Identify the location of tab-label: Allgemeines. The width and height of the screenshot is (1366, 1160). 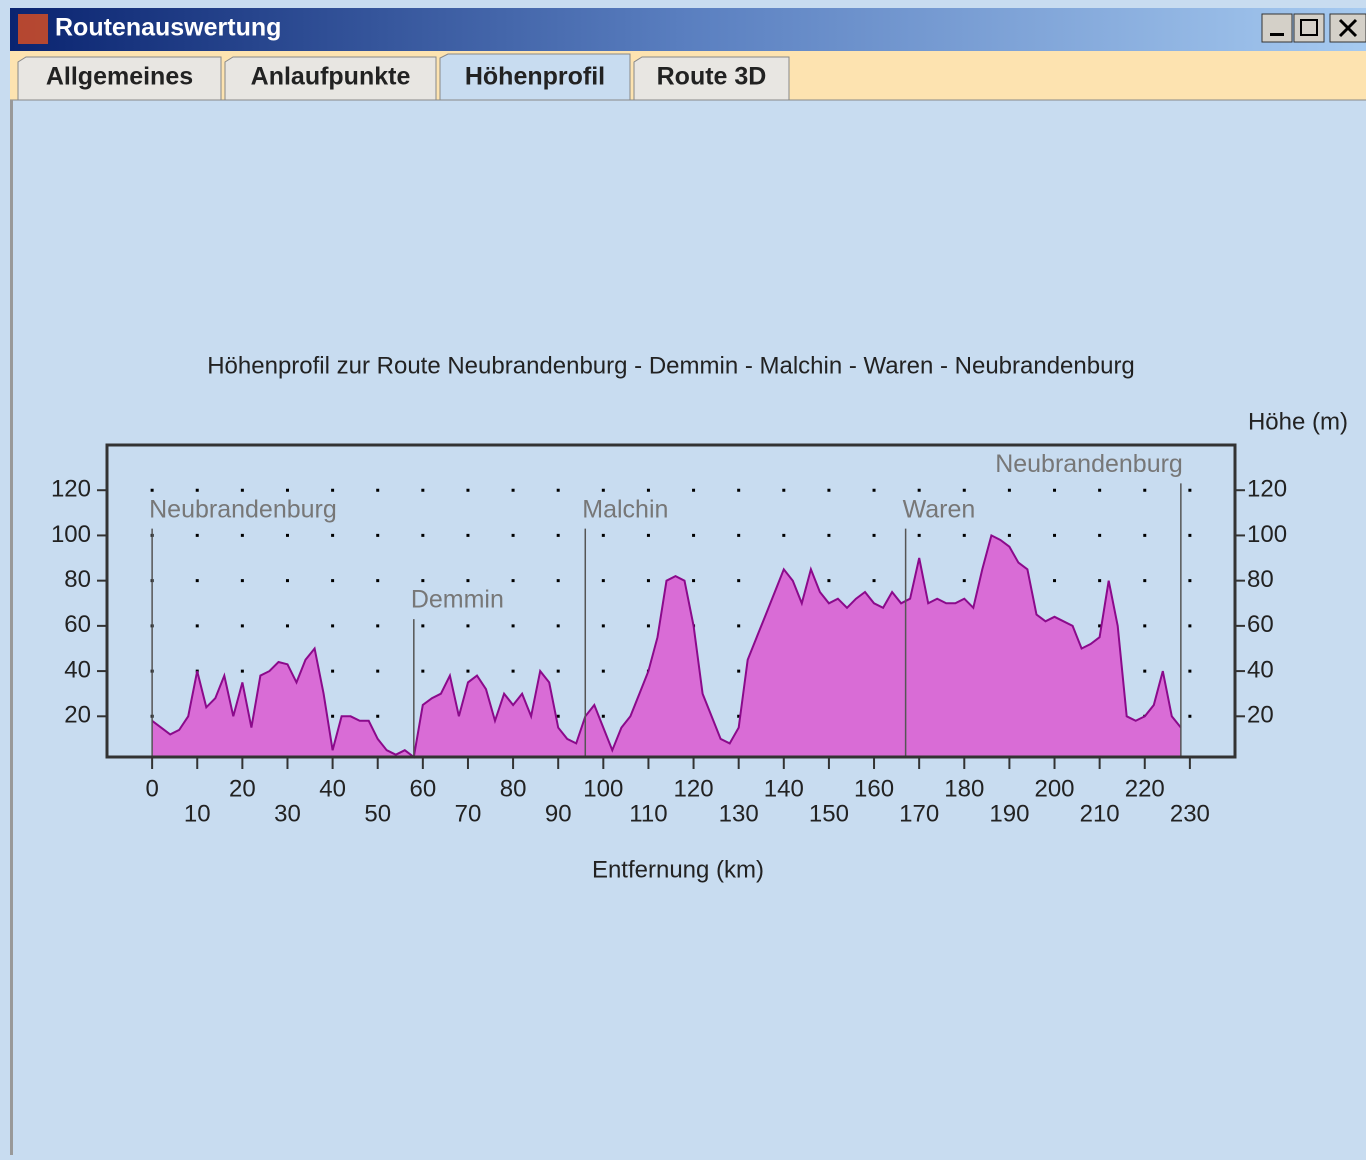
(119, 77).